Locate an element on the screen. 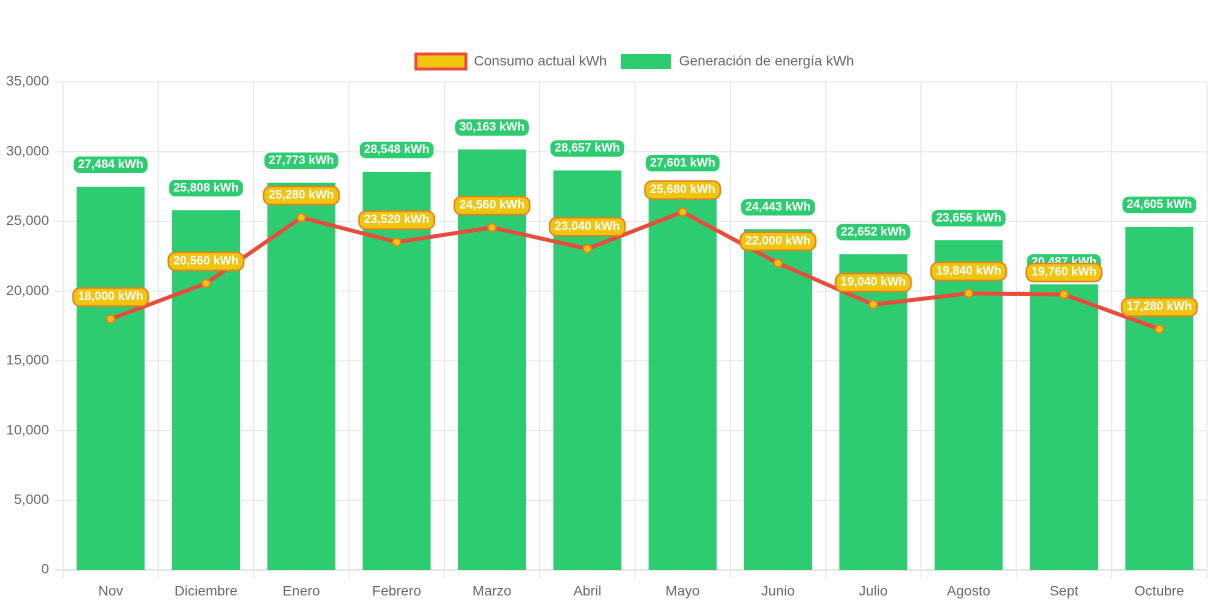 The width and height of the screenshot is (1213, 606). x-tick-label: Mayo is located at coordinates (683, 591).